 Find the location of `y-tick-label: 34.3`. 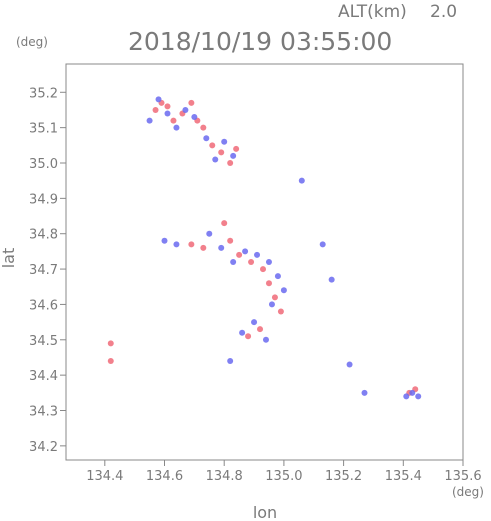

y-tick-label: 34.3 is located at coordinates (43, 412).